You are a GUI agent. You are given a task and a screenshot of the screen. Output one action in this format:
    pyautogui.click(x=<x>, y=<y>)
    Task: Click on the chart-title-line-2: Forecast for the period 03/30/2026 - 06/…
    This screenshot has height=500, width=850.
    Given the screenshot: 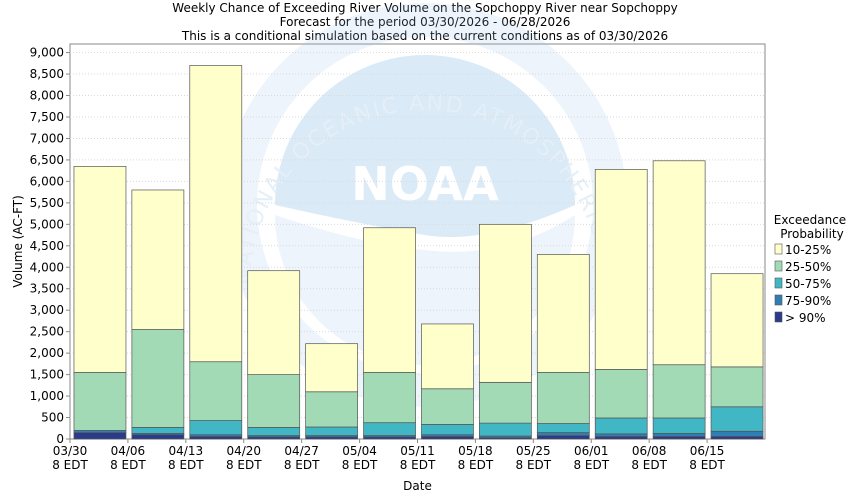 What is the action you would take?
    pyautogui.click(x=425, y=22)
    